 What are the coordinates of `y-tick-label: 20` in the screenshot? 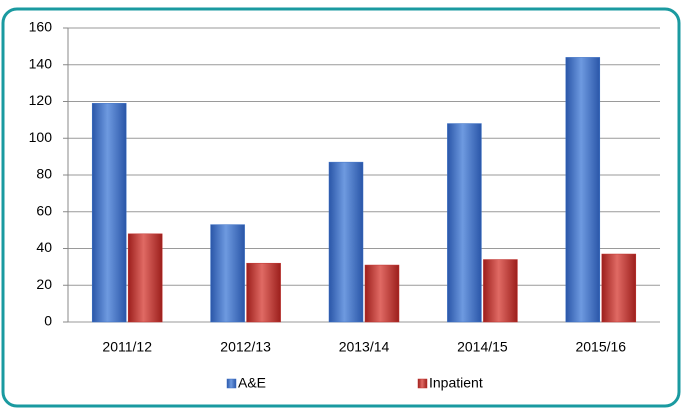 It's located at (44, 284).